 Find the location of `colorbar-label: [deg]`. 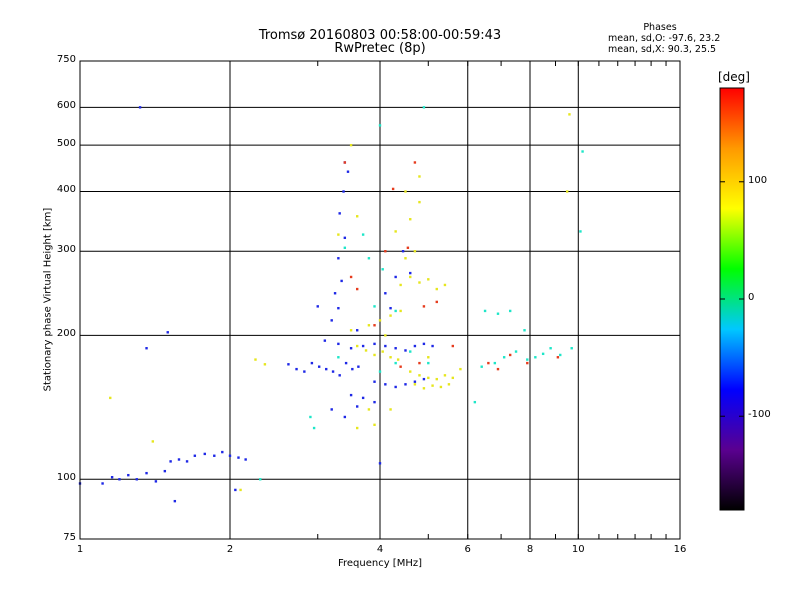

colorbar-label: [deg] is located at coordinates (734, 77).